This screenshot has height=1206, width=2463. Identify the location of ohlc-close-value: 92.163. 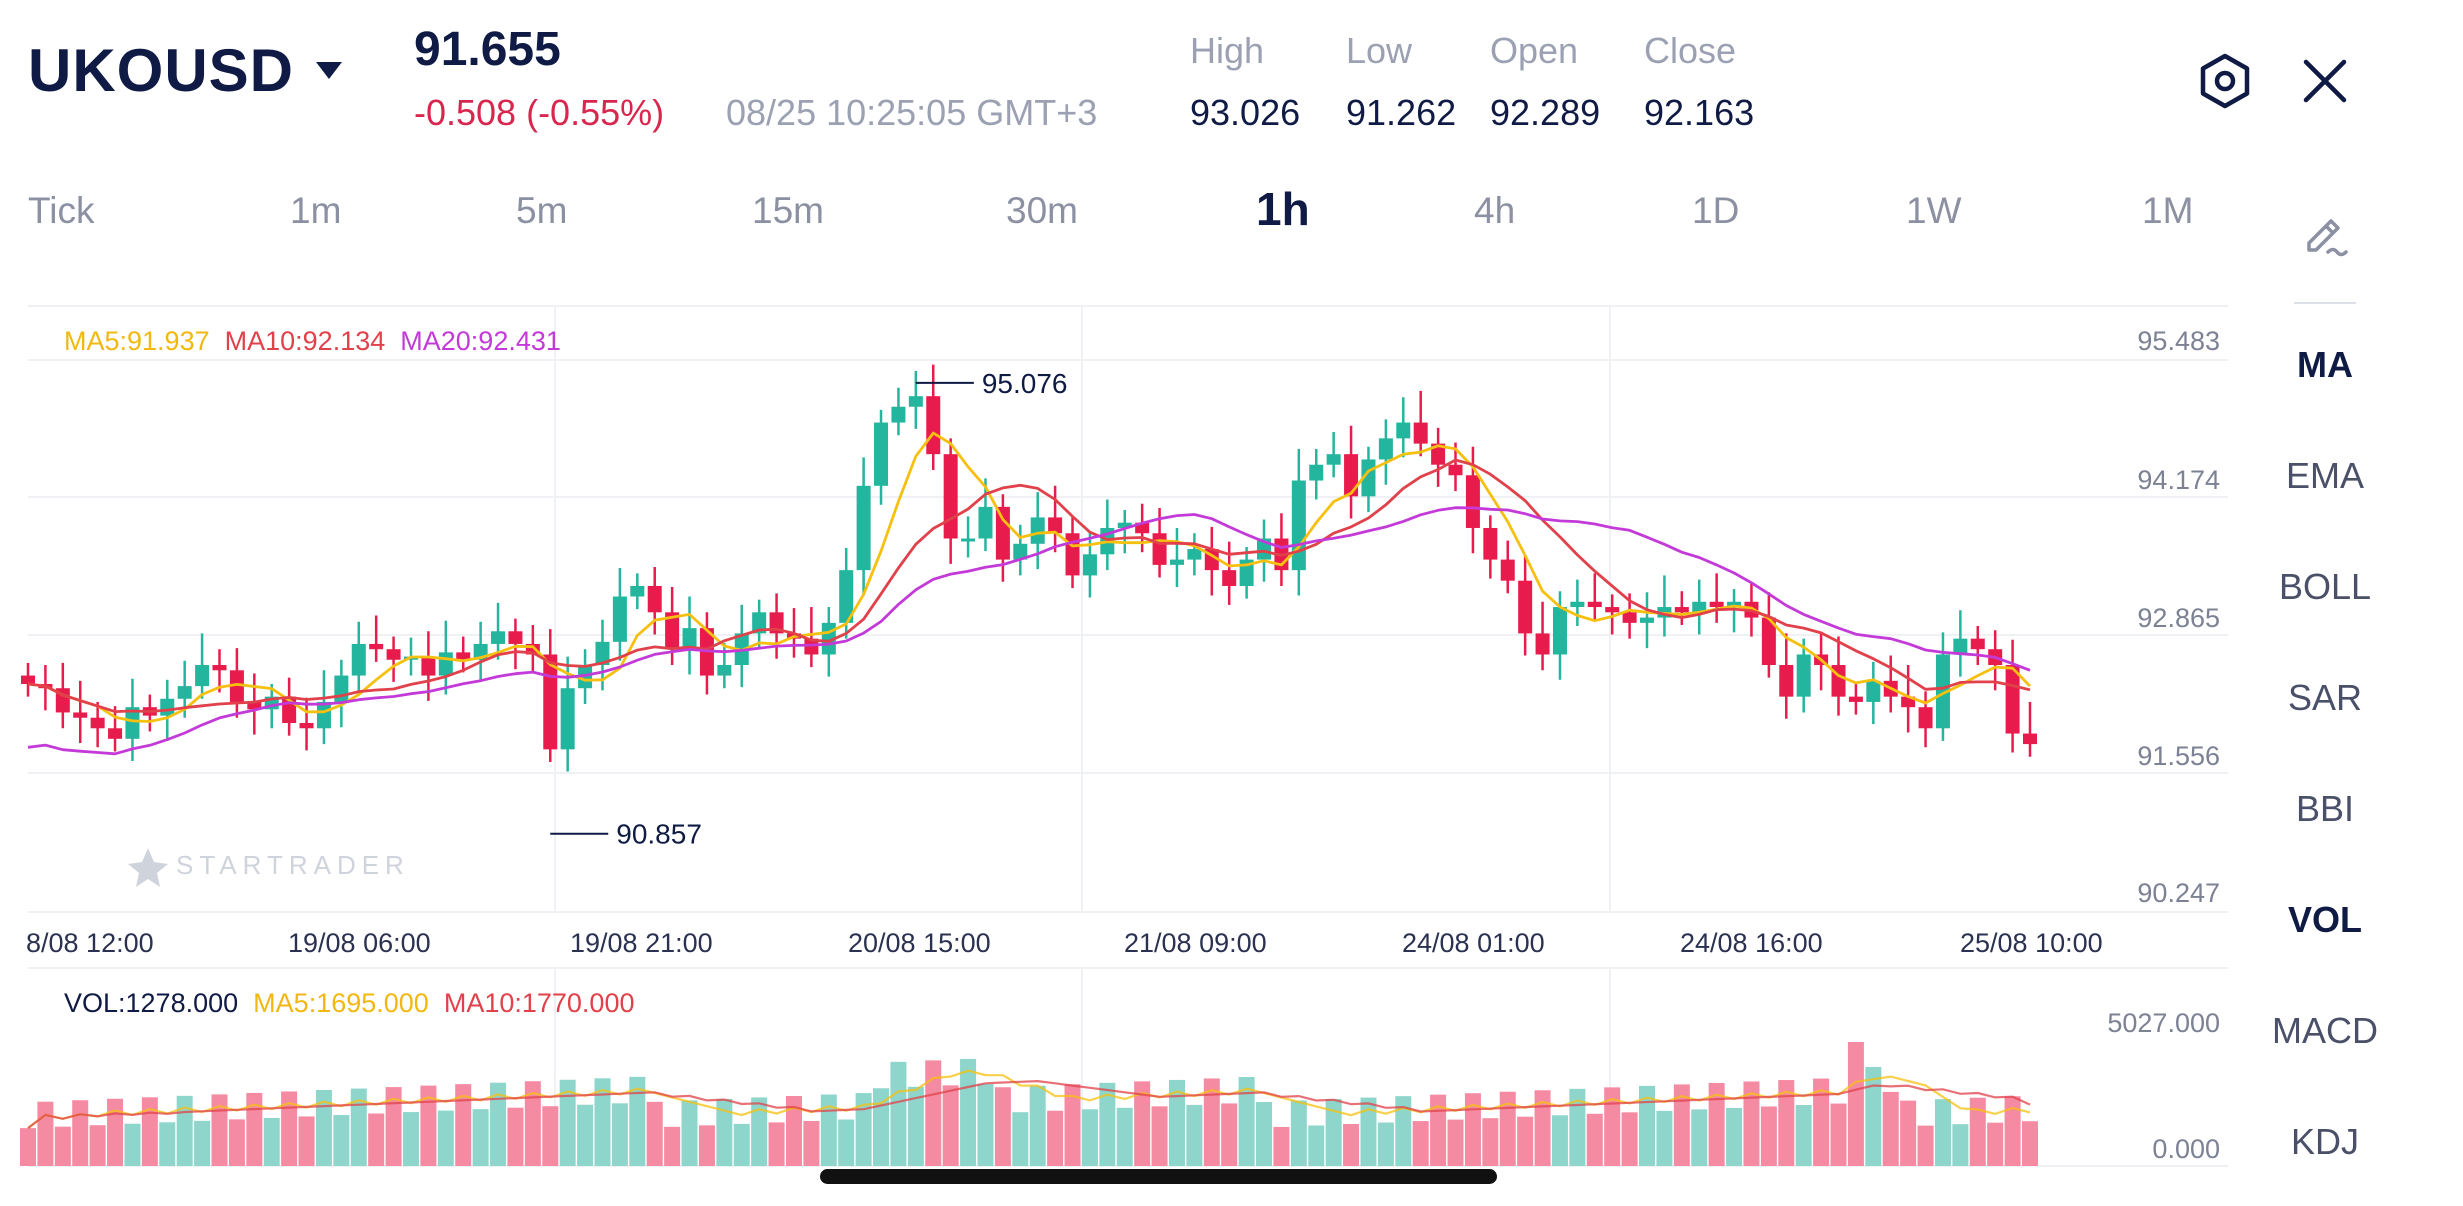
(1699, 112).